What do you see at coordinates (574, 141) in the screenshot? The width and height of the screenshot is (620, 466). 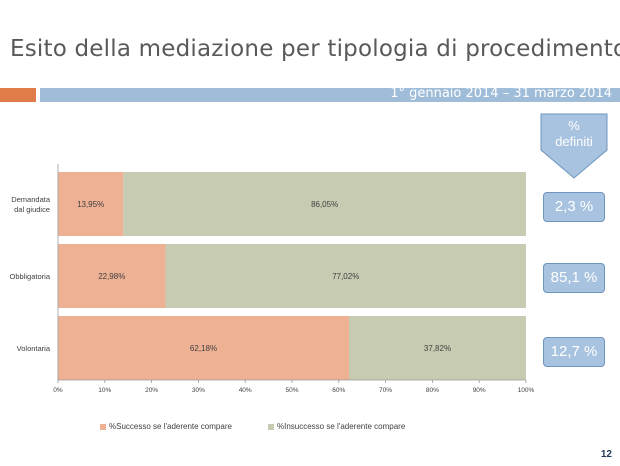 I see `callout-header-line2: definiti` at bounding box center [574, 141].